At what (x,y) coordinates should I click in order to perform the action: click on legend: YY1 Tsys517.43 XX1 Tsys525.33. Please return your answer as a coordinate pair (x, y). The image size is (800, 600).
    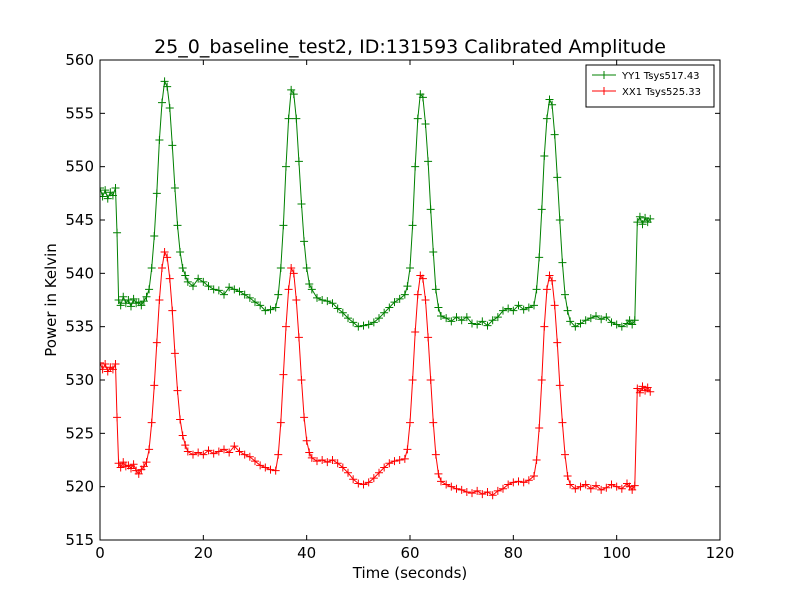
    Looking at the image, I should click on (650, 86).